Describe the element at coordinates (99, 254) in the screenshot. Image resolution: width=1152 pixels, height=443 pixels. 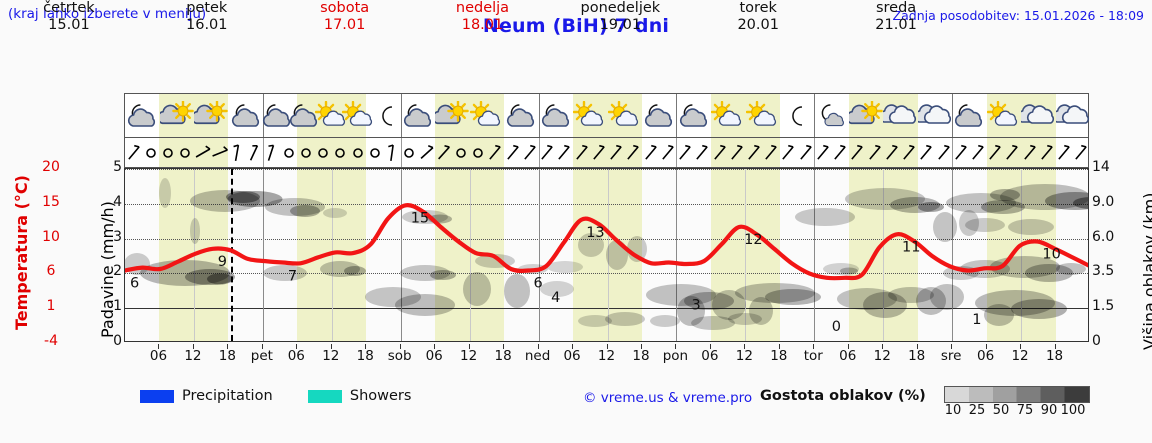
I see `precipitation-axis: 5 4 3 2 1 0` at that location.